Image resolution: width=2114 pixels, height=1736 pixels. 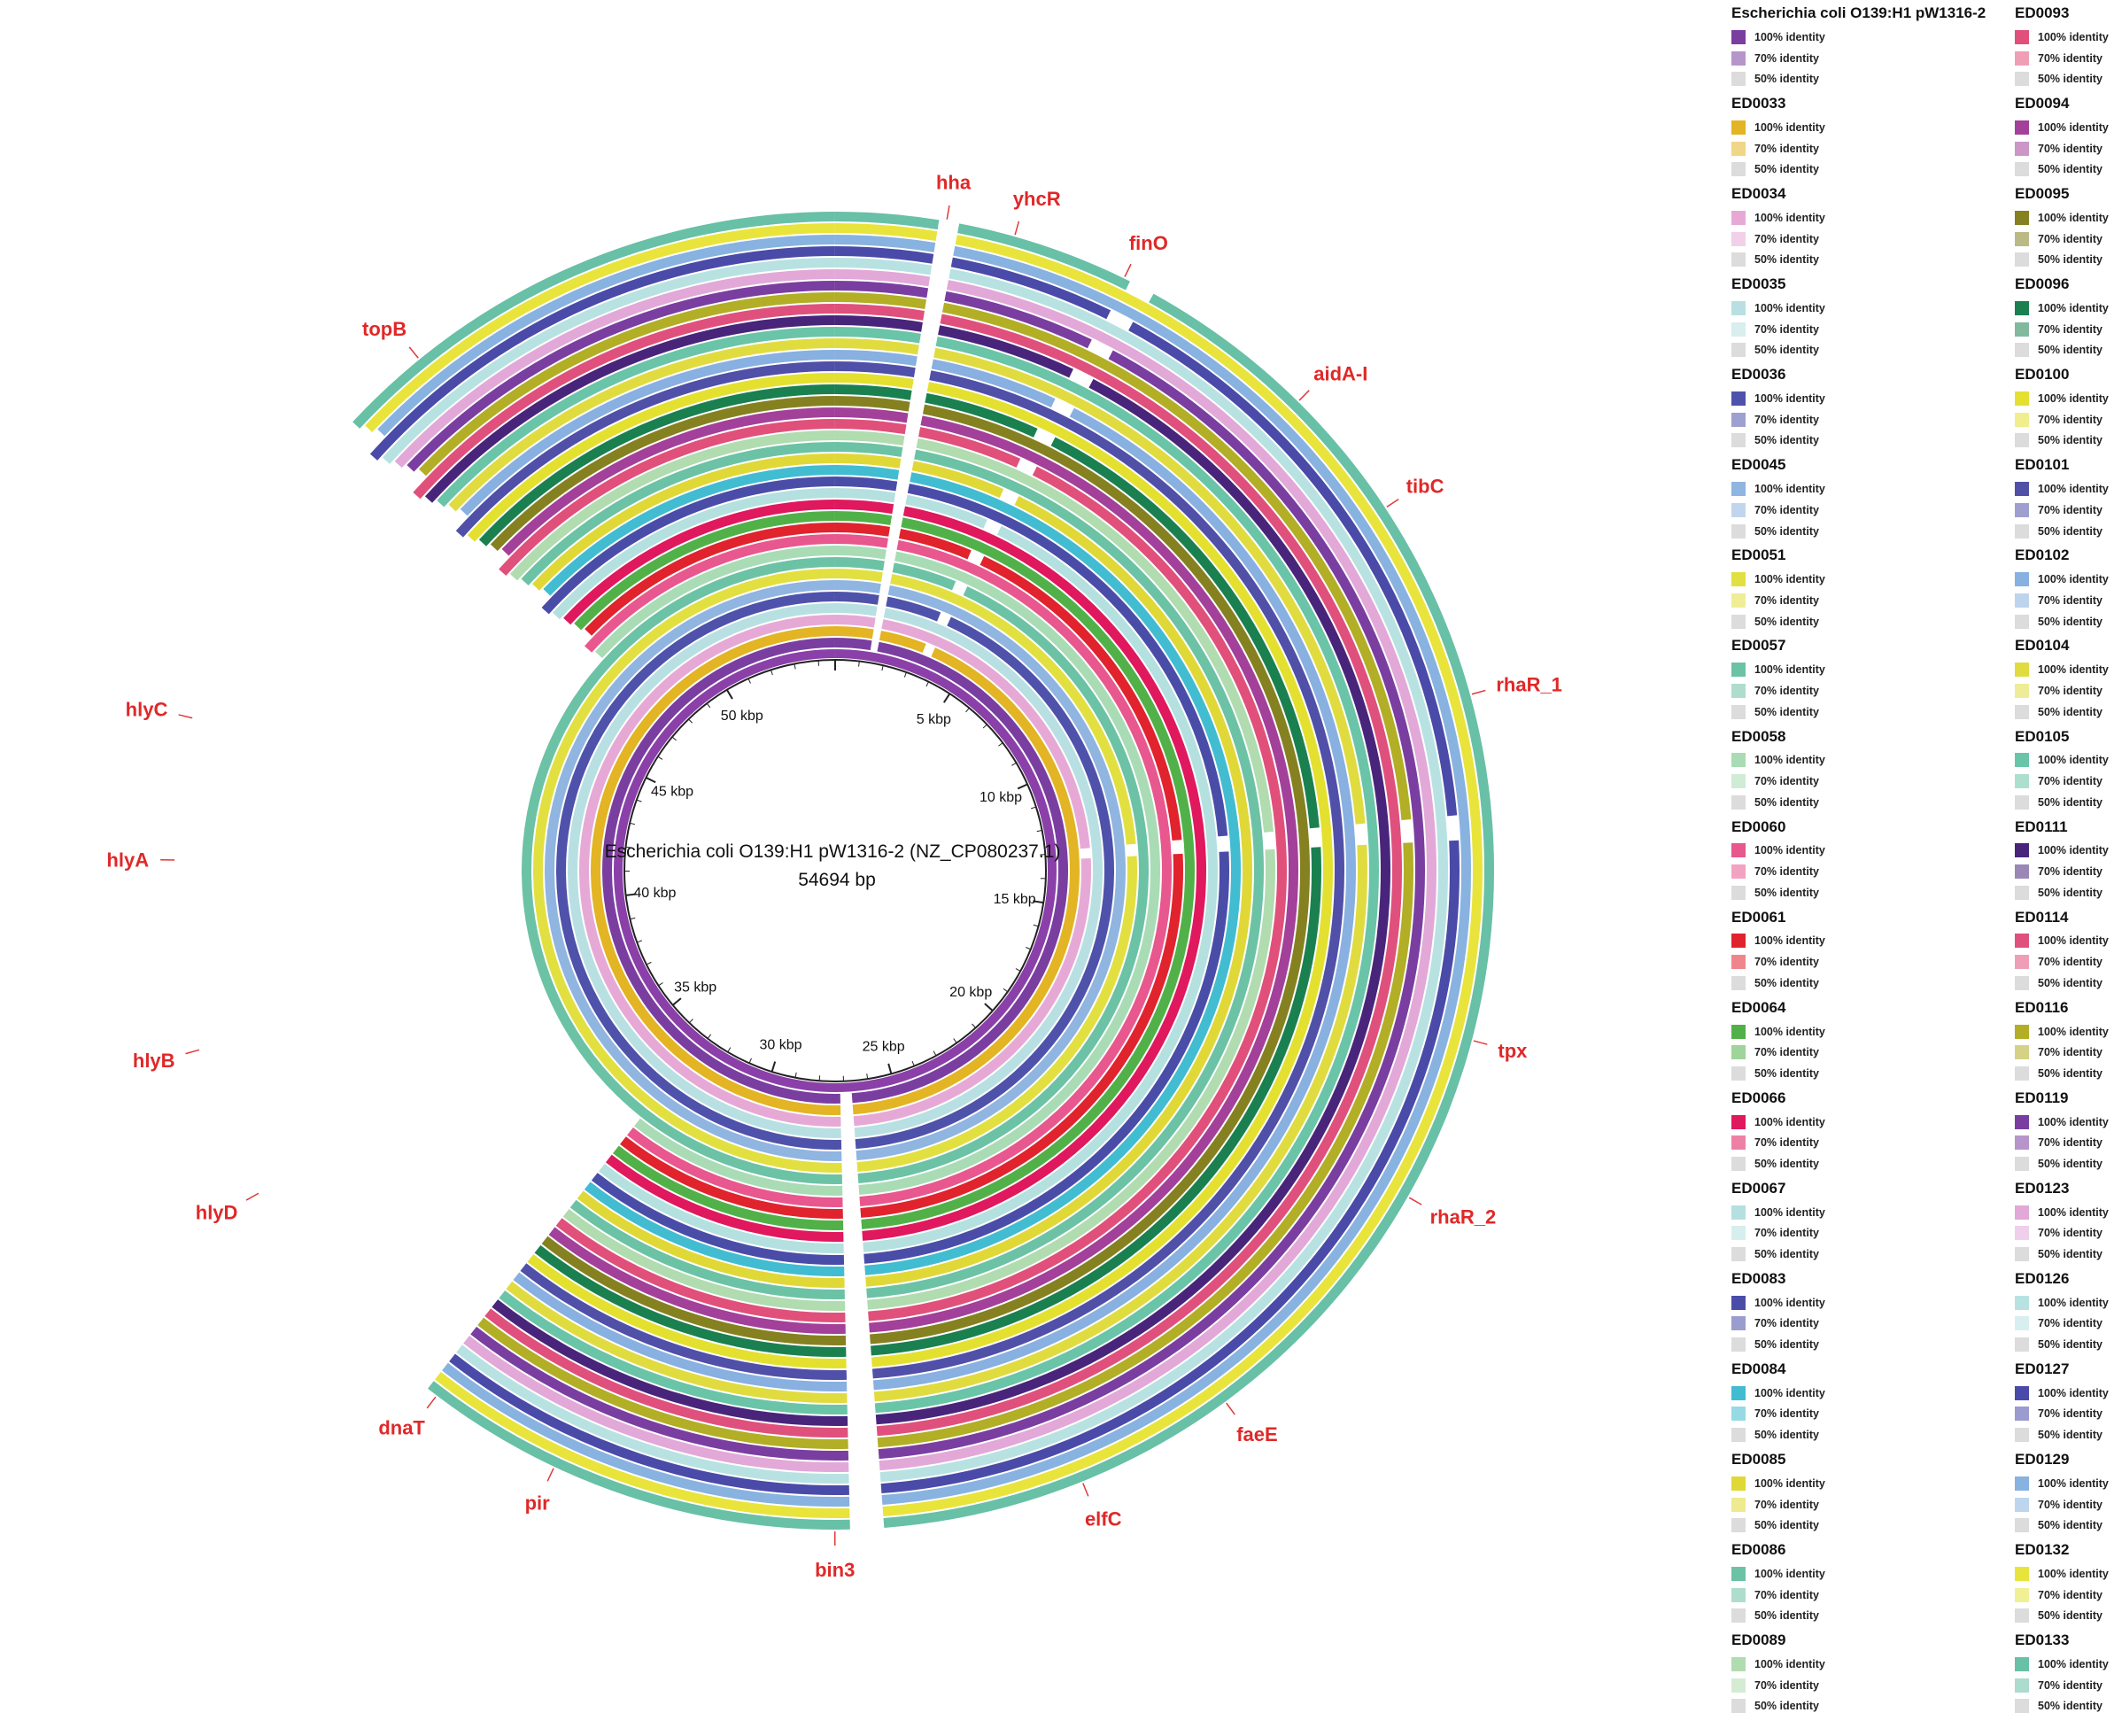 What do you see at coordinates (742, 716) in the screenshot?
I see `scale-label: 50 kbp` at bounding box center [742, 716].